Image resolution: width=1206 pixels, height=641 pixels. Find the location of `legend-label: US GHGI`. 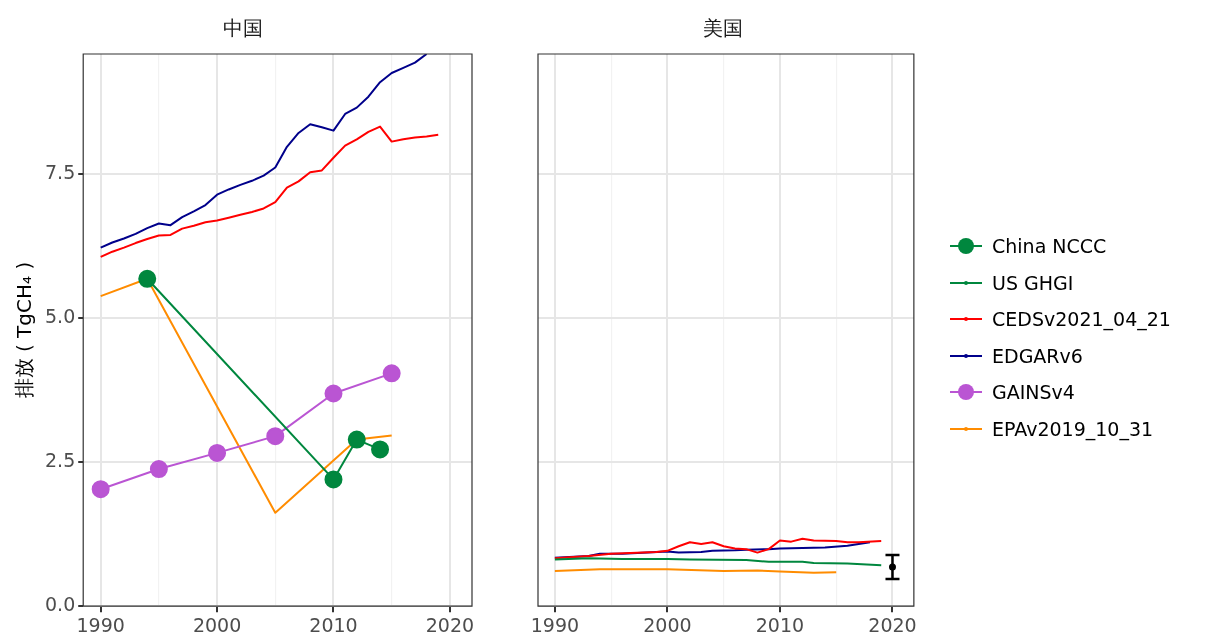

legend-label: US GHGI is located at coordinates (1033, 282).